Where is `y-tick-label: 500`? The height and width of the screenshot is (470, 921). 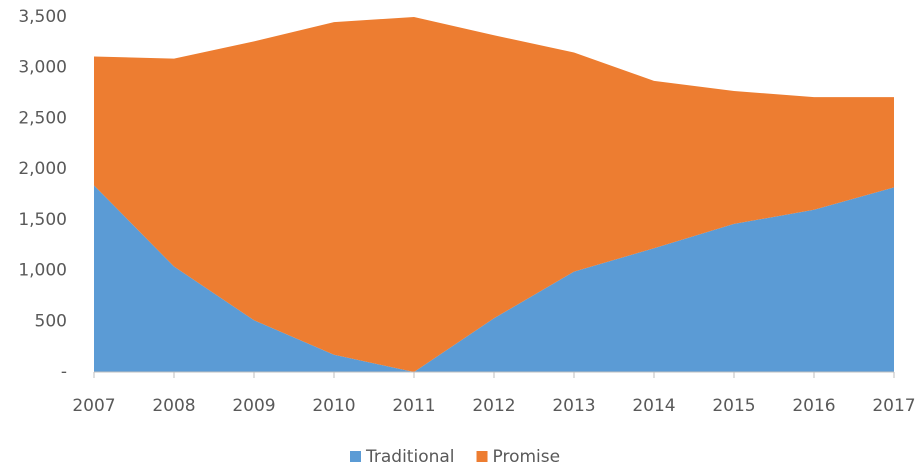 y-tick-label: 500 is located at coordinates (51, 321).